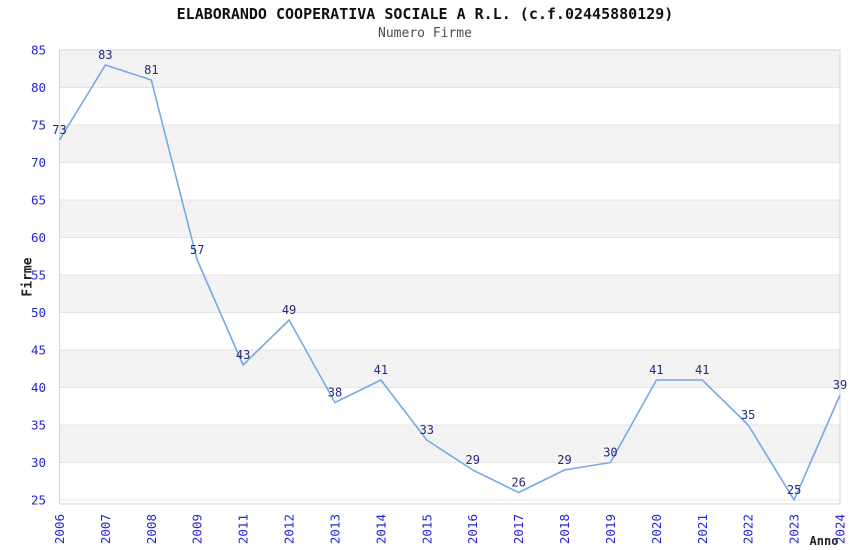  I want to click on data-label: 26, so click(518, 483).